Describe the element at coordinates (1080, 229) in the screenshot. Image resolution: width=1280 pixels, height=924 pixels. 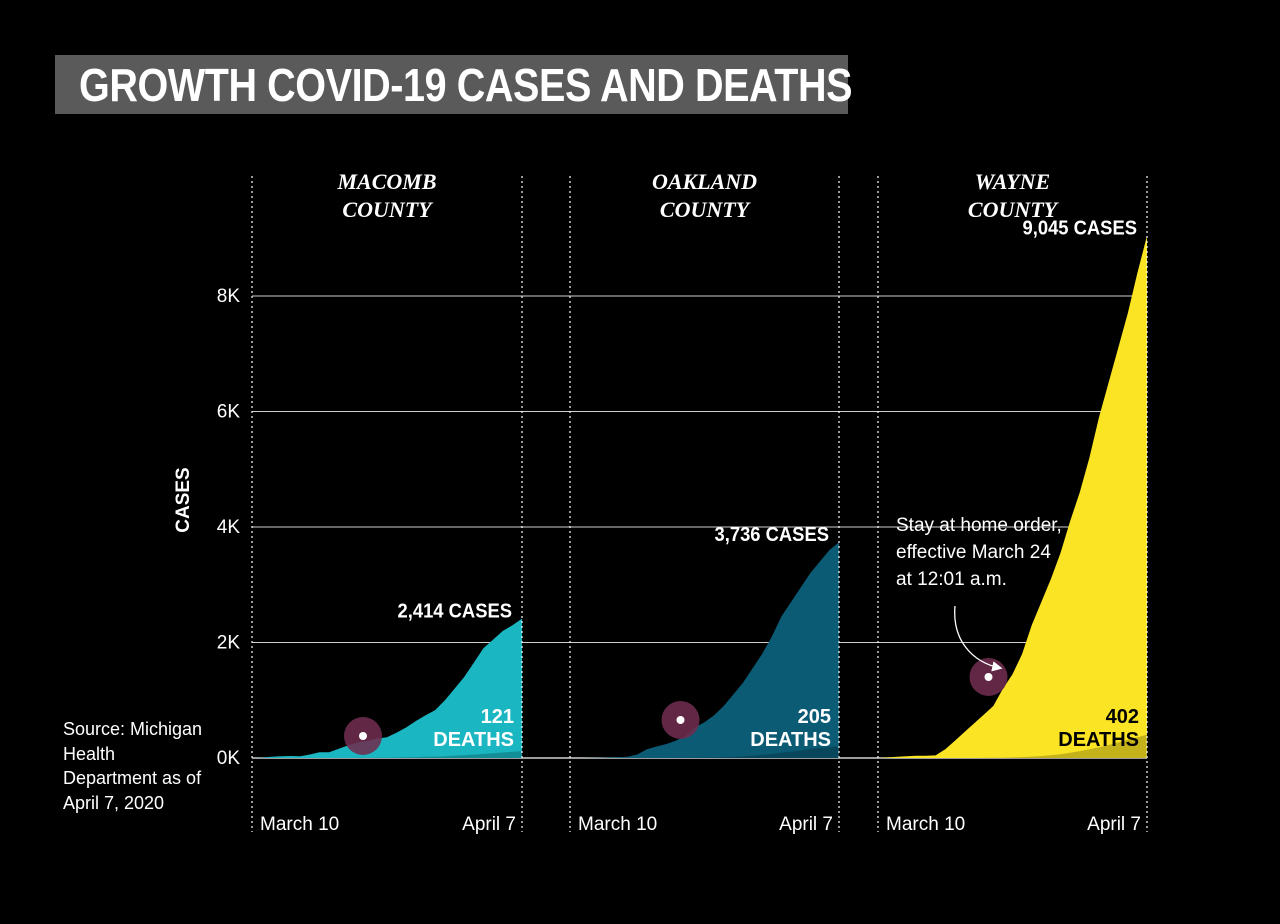
I see `cases-label: 9,045 CASES` at that location.